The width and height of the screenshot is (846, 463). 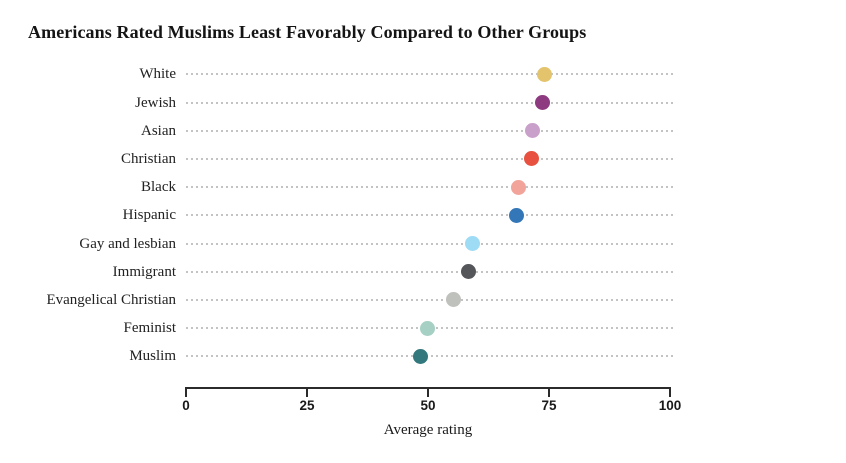 I want to click on category-label: Muslim, so click(x=152, y=356).